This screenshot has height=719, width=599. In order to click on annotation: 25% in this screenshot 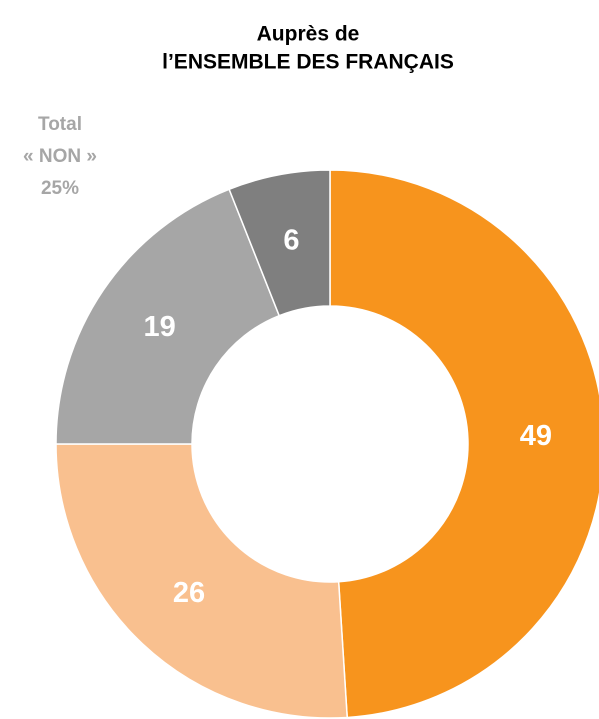, I will do `click(60, 188)`.